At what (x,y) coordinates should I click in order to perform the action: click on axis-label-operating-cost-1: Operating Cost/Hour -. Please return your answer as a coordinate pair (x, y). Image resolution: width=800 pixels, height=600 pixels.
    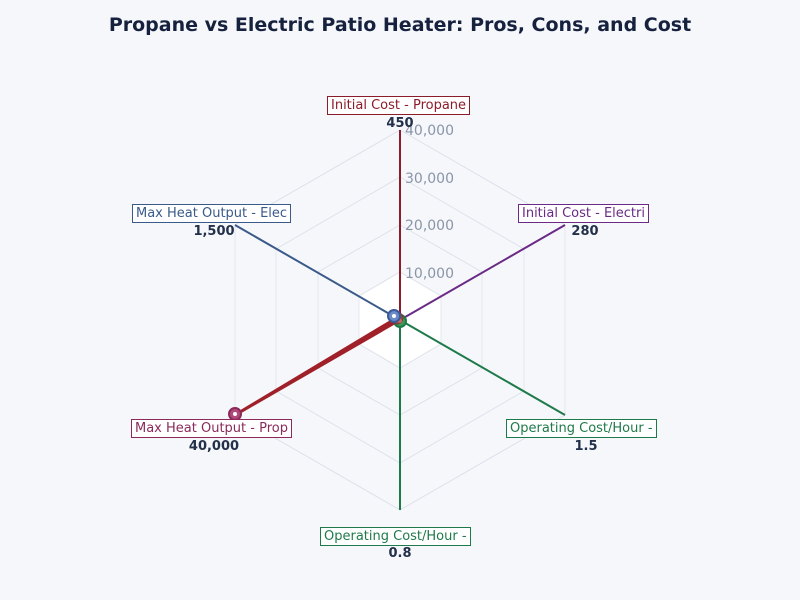
    Looking at the image, I should click on (581, 428).